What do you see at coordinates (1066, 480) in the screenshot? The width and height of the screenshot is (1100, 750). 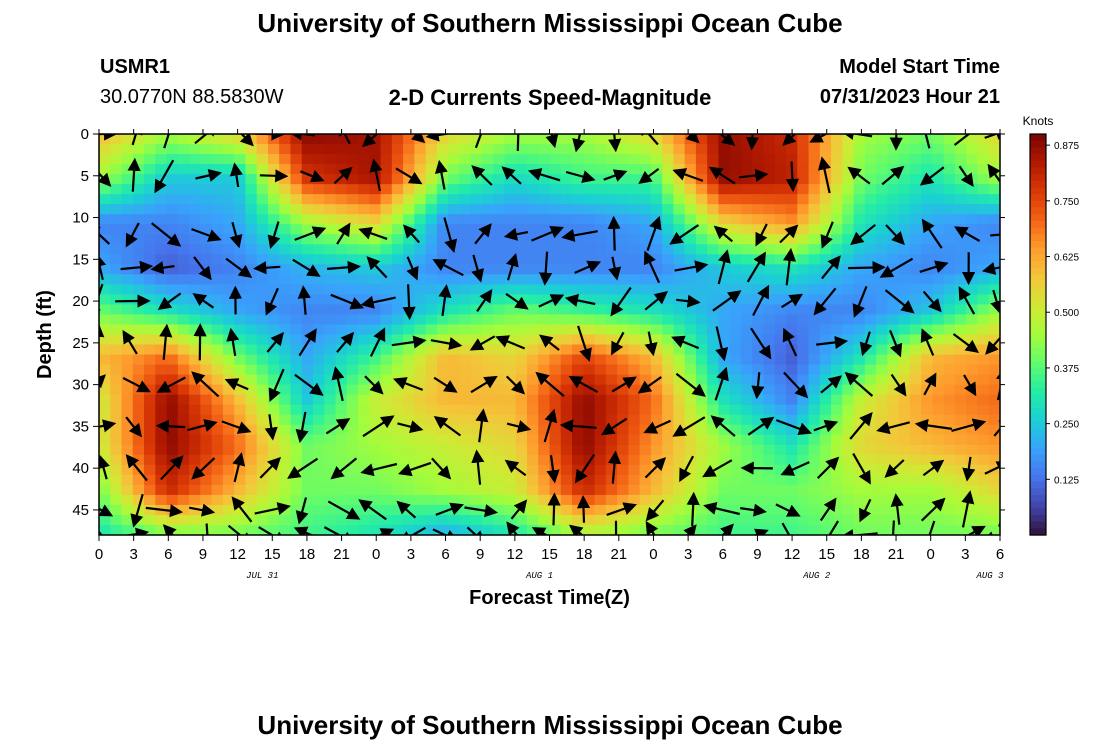 I see `colorbar-tick-label: 0.125` at bounding box center [1066, 480].